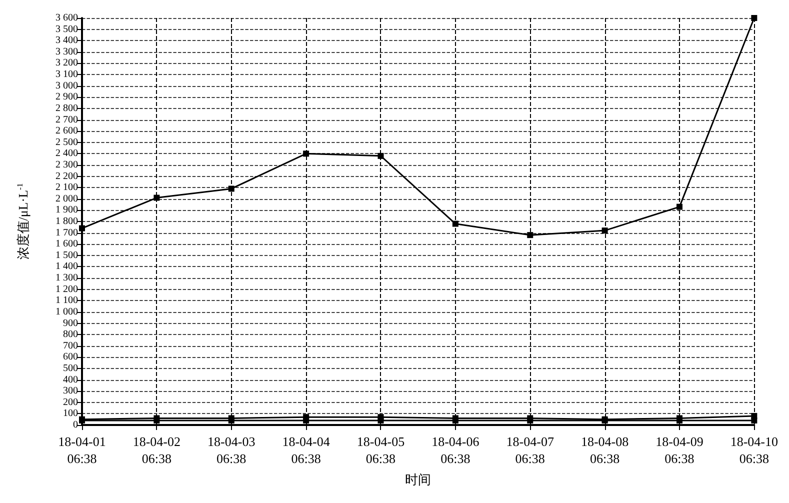  I want to click on y-tick-label: 3 000, so click(67, 86).